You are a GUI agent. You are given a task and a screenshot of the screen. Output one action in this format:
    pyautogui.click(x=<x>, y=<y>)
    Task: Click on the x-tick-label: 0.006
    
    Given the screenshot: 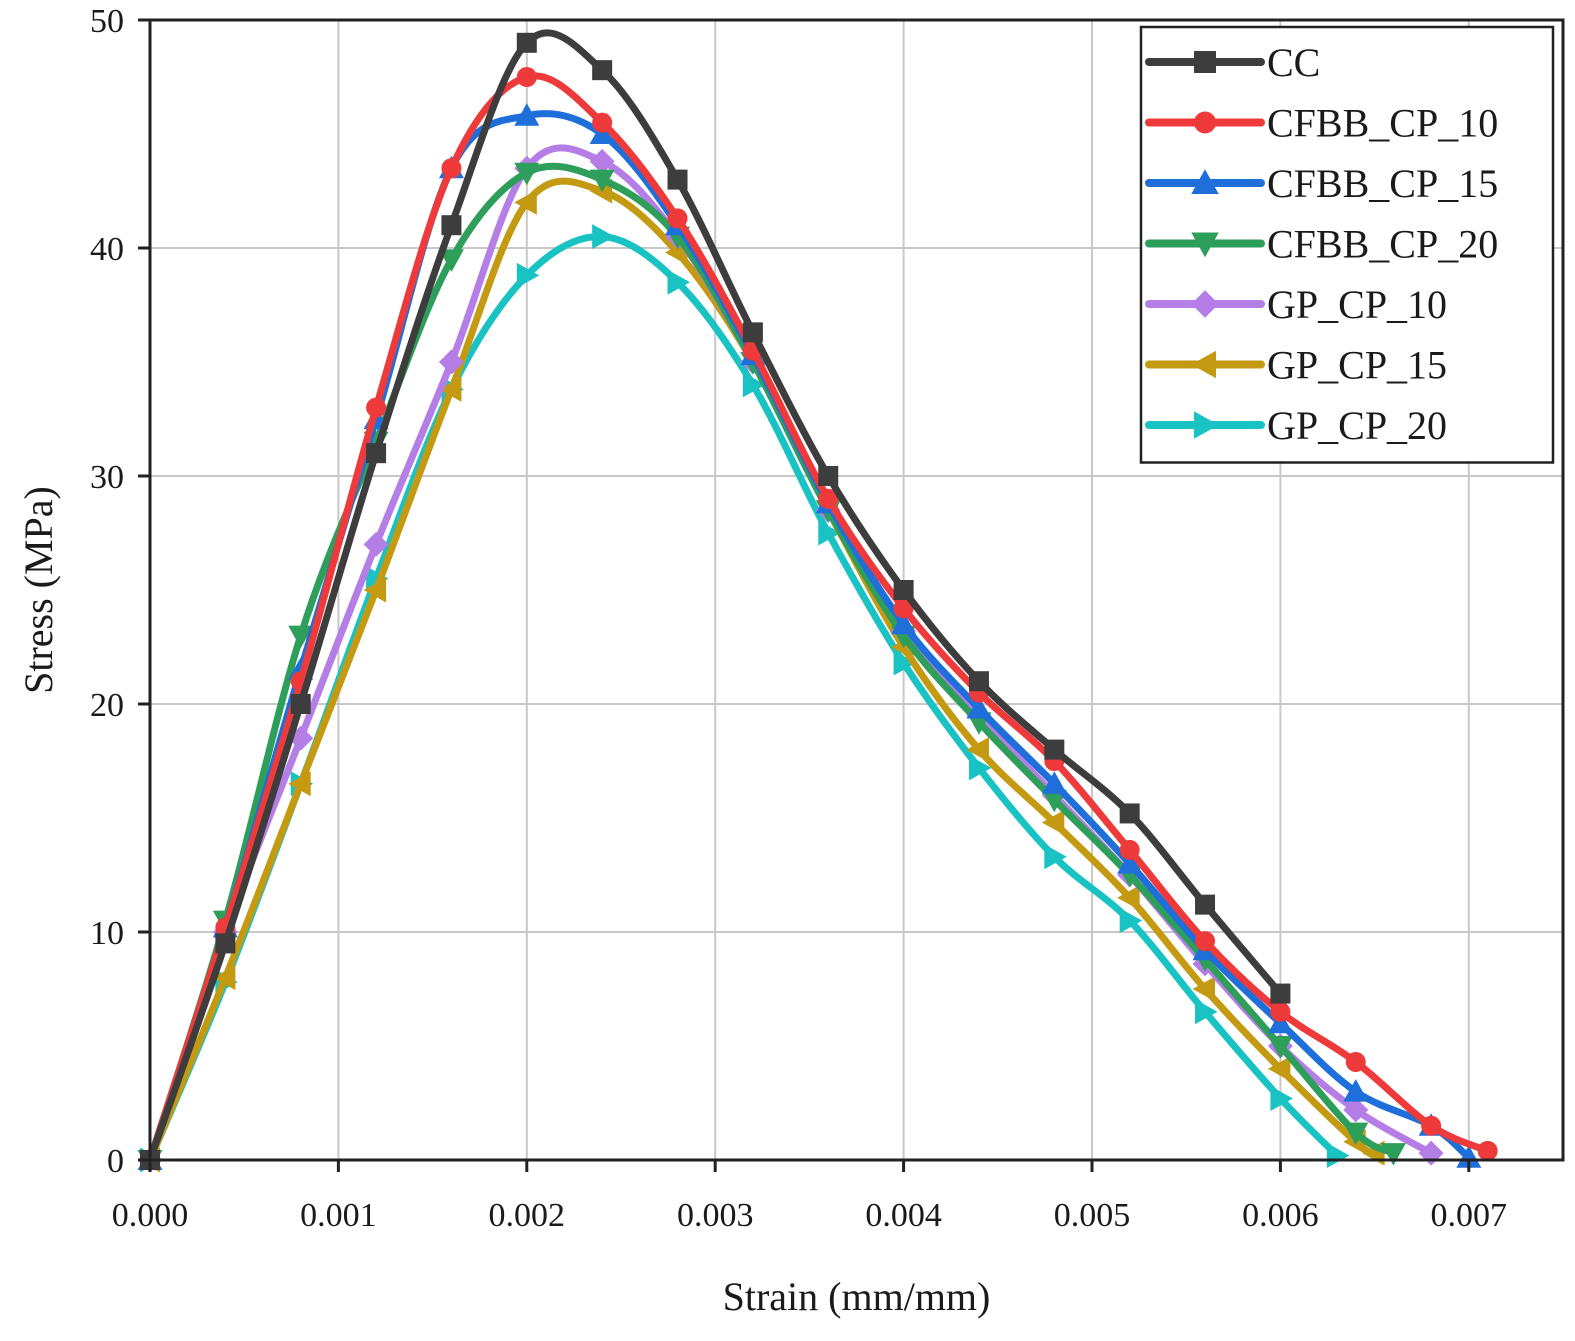 What is the action you would take?
    pyautogui.click(x=1280, y=1215)
    